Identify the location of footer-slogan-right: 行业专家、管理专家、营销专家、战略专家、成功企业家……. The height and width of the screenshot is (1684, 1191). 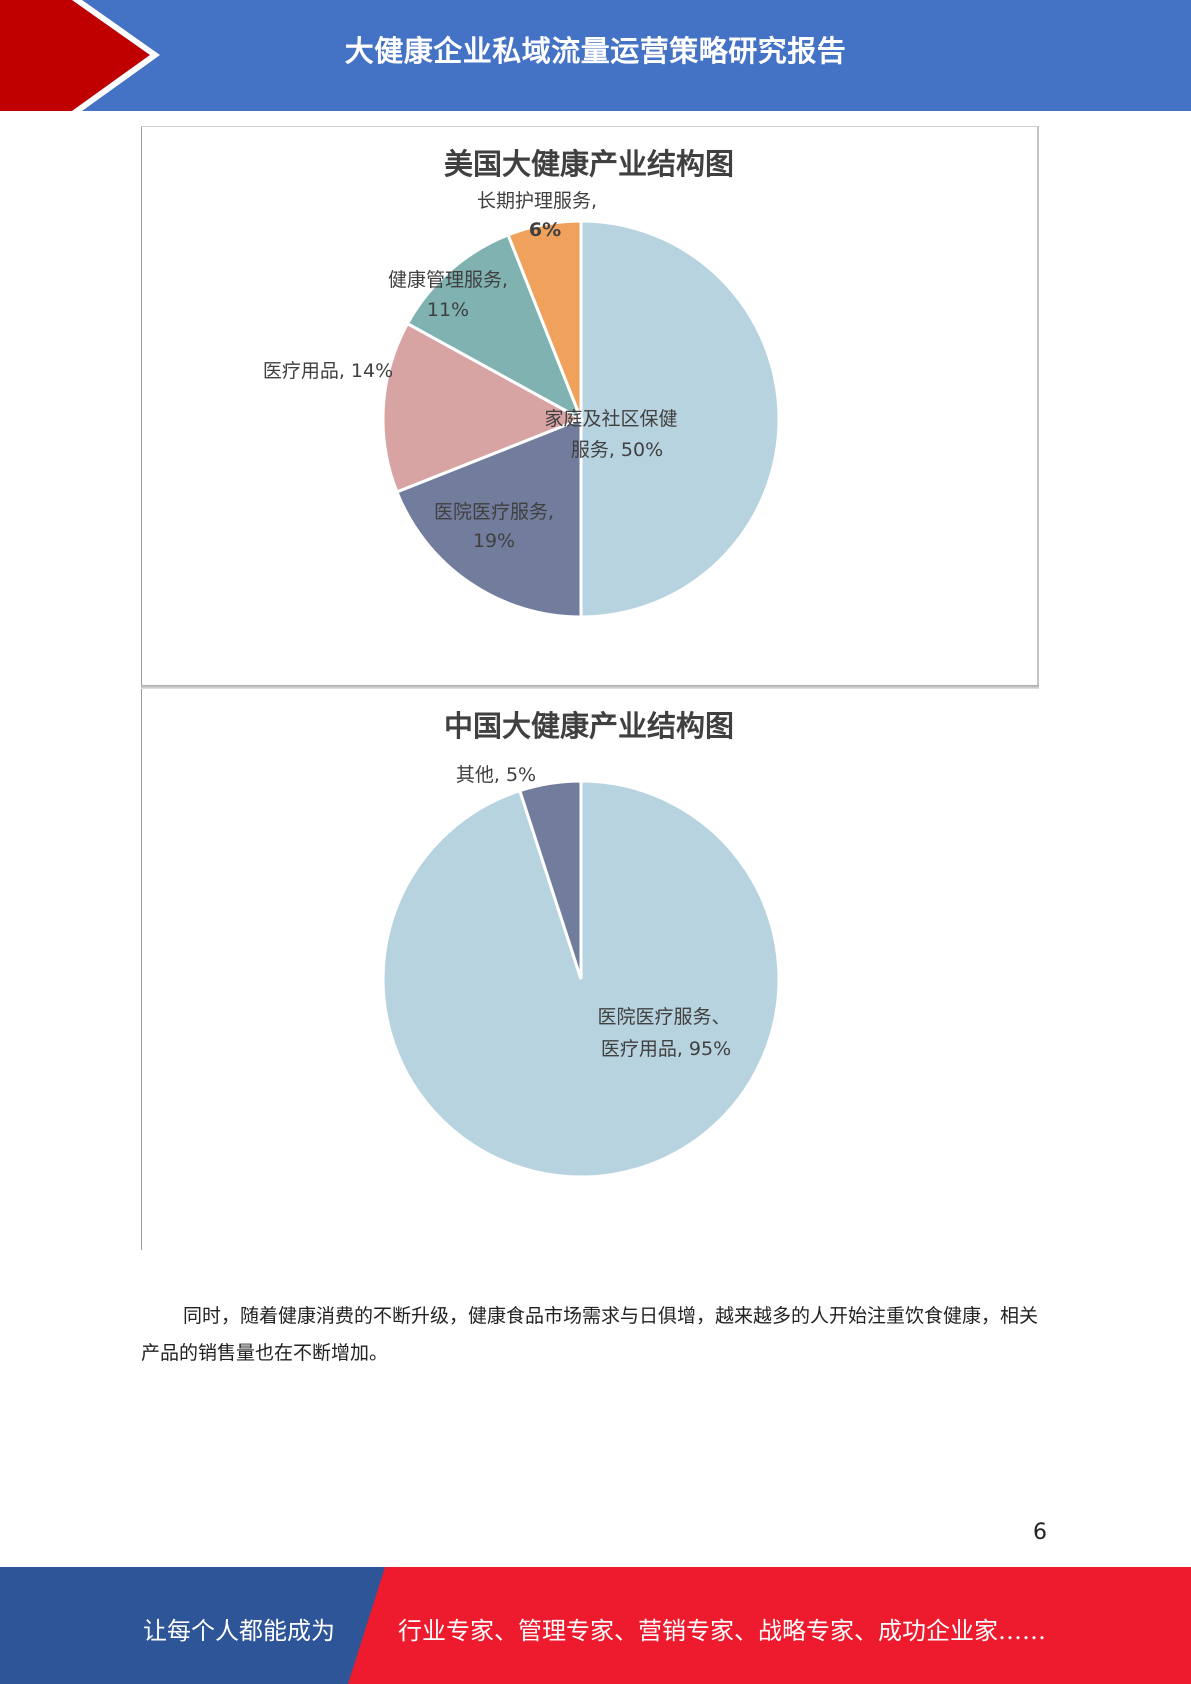
(722, 1631).